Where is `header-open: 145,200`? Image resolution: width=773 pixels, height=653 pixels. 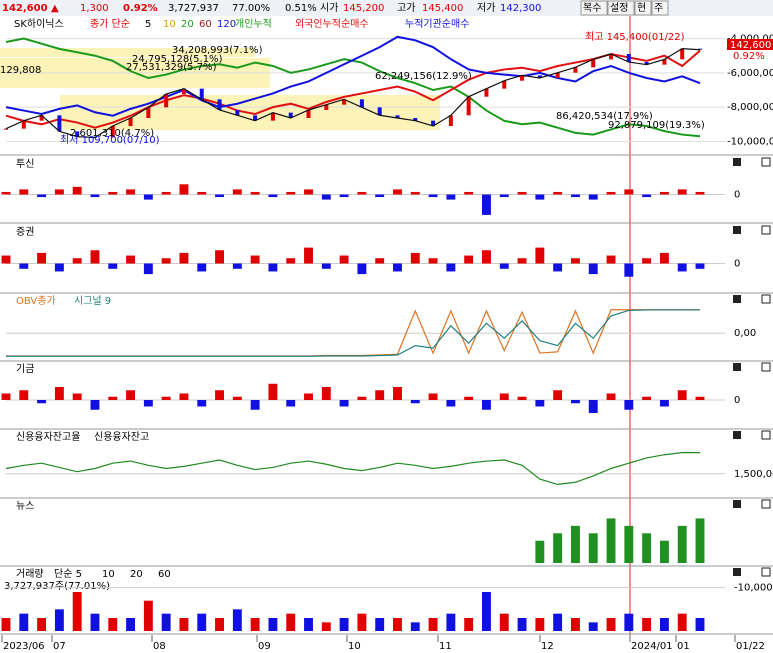
header-open: 145,200 is located at coordinates (363, 8).